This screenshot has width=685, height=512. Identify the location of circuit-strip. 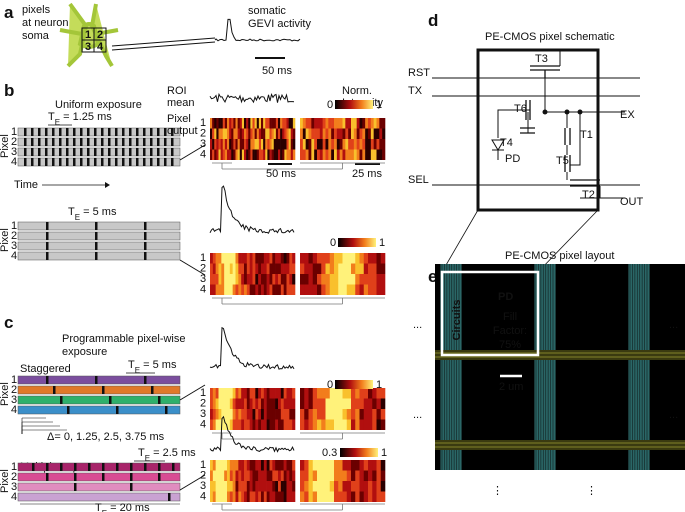
(639, 367).